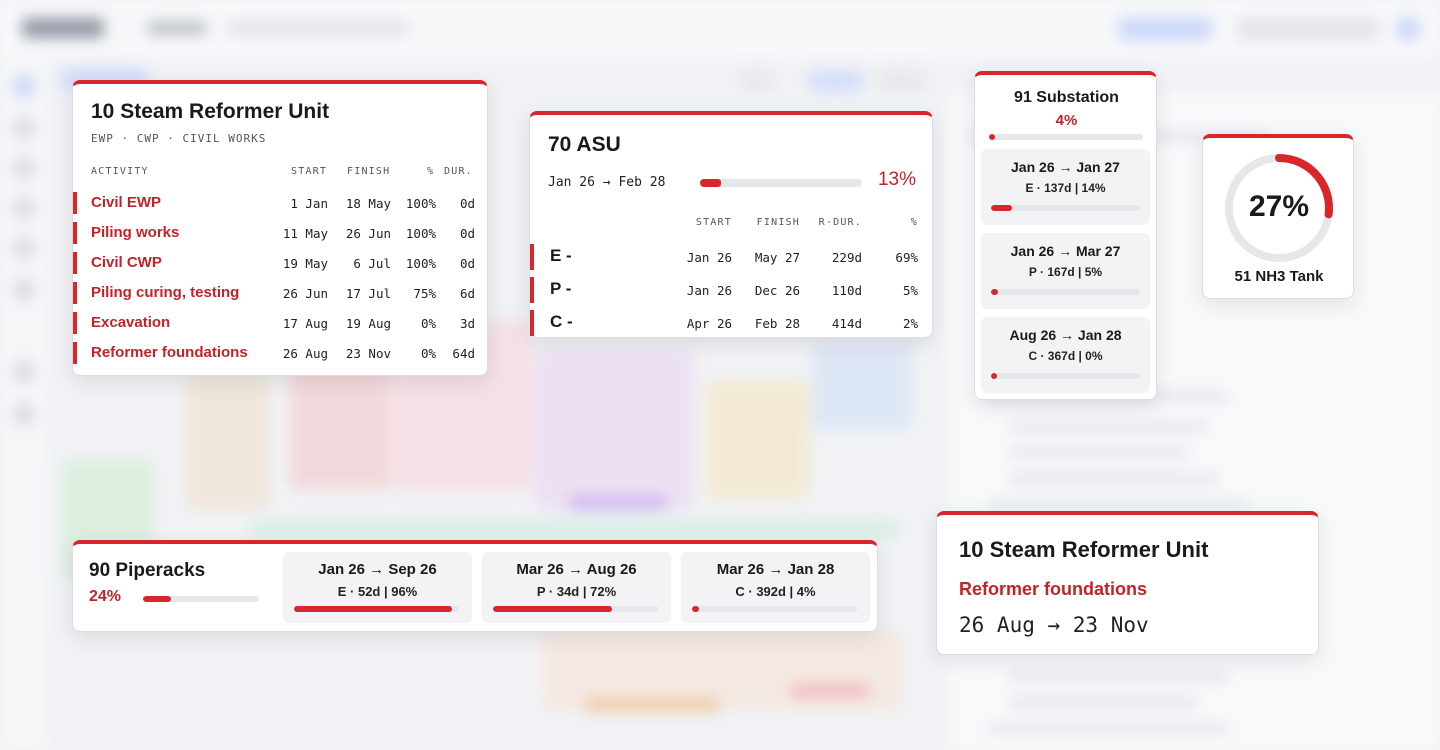 The height and width of the screenshot is (750, 1440). What do you see at coordinates (584, 144) in the screenshot?
I see `card-title: 70 ASU` at bounding box center [584, 144].